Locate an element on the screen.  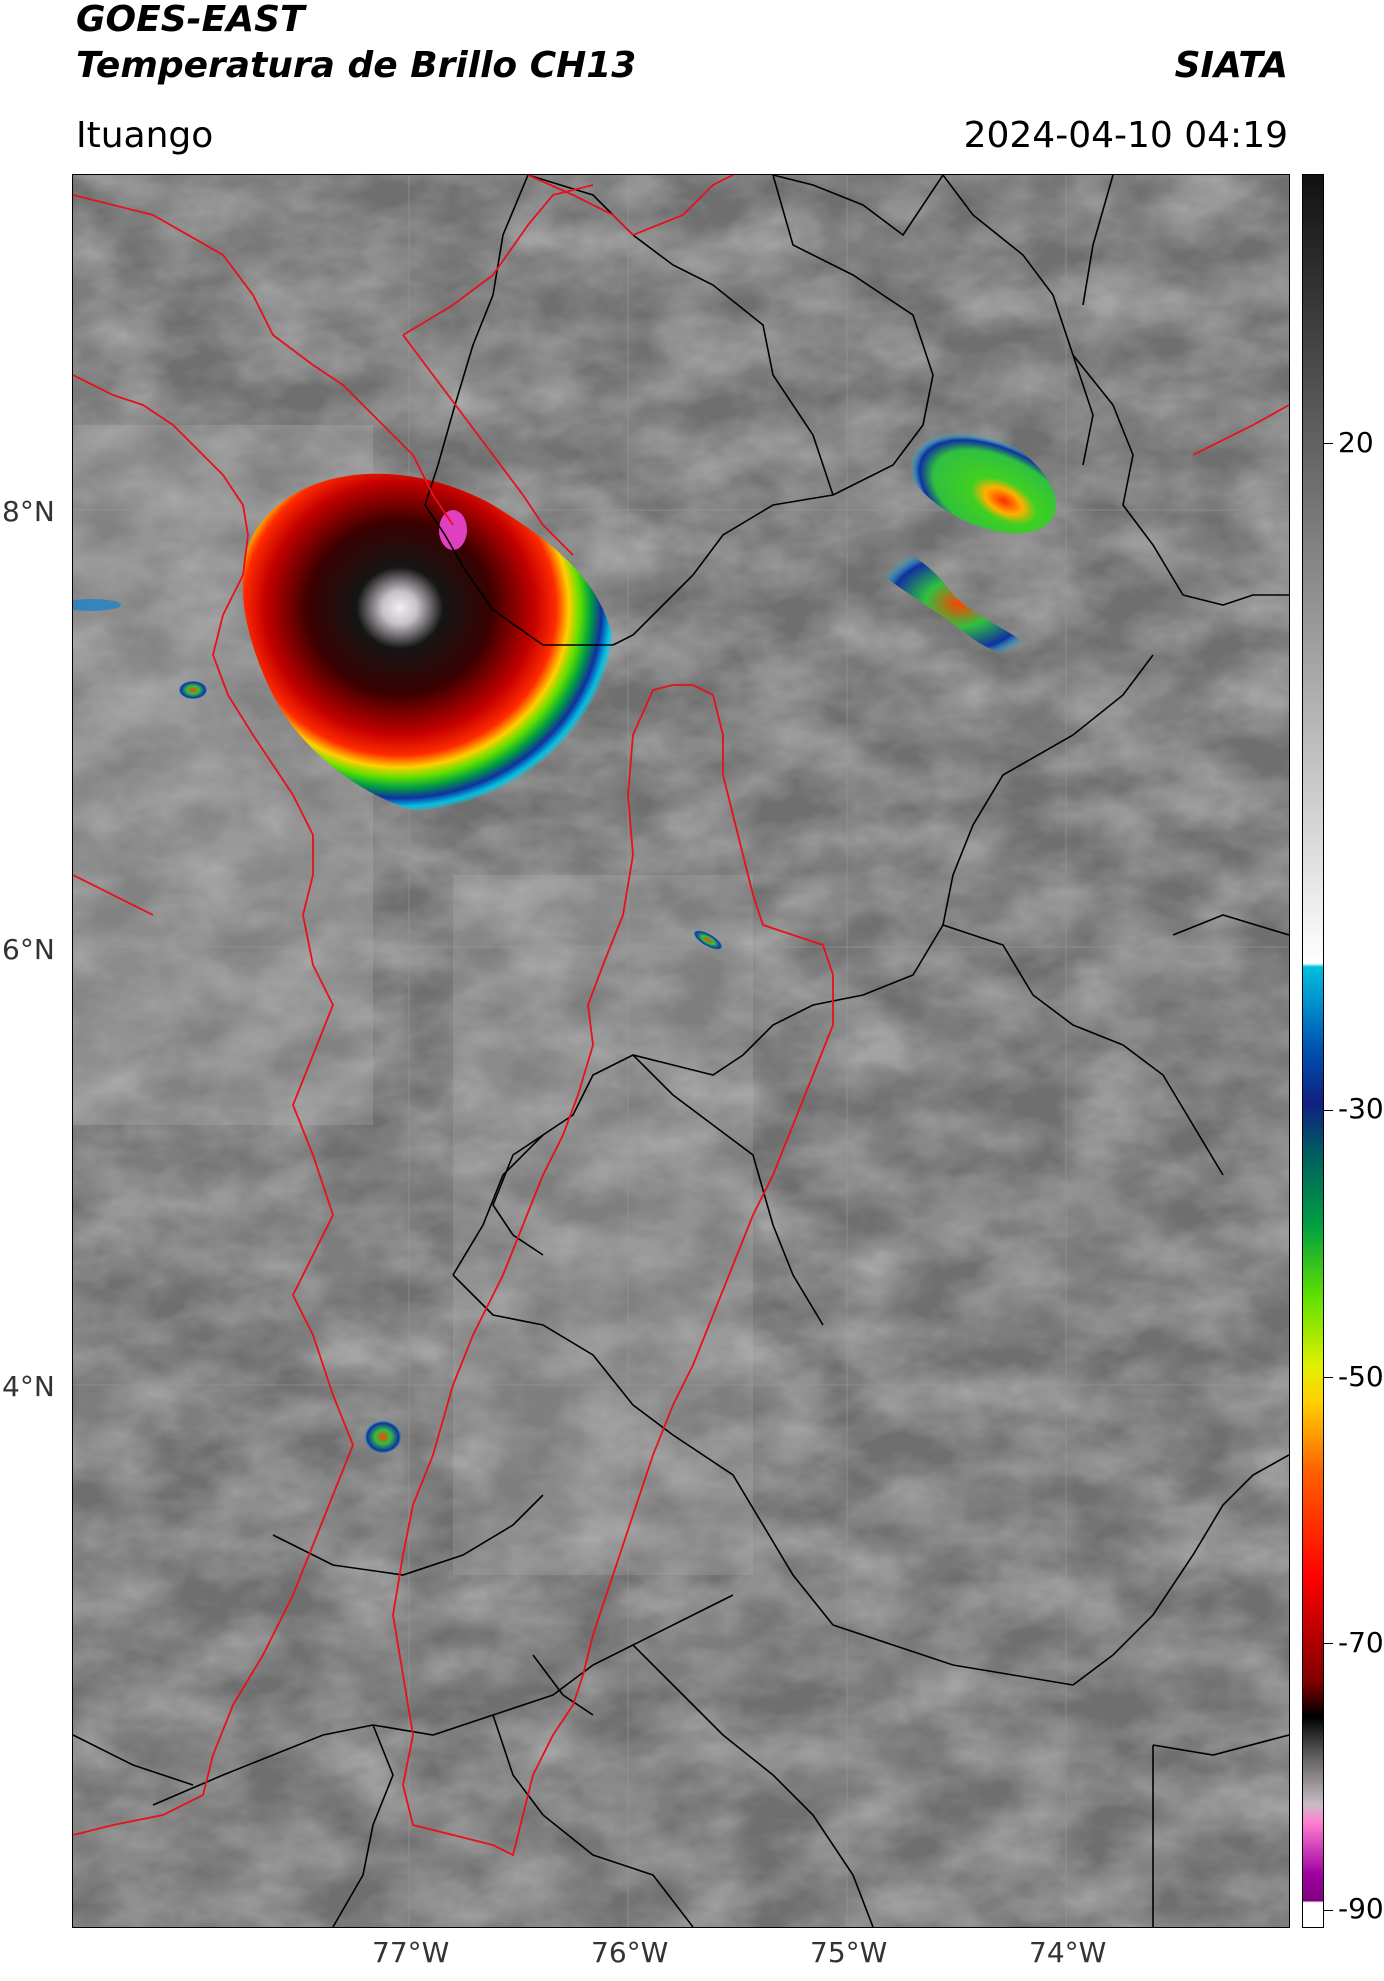
colorbar-tick-minus70: -70 is located at coordinates (1361, 1642).